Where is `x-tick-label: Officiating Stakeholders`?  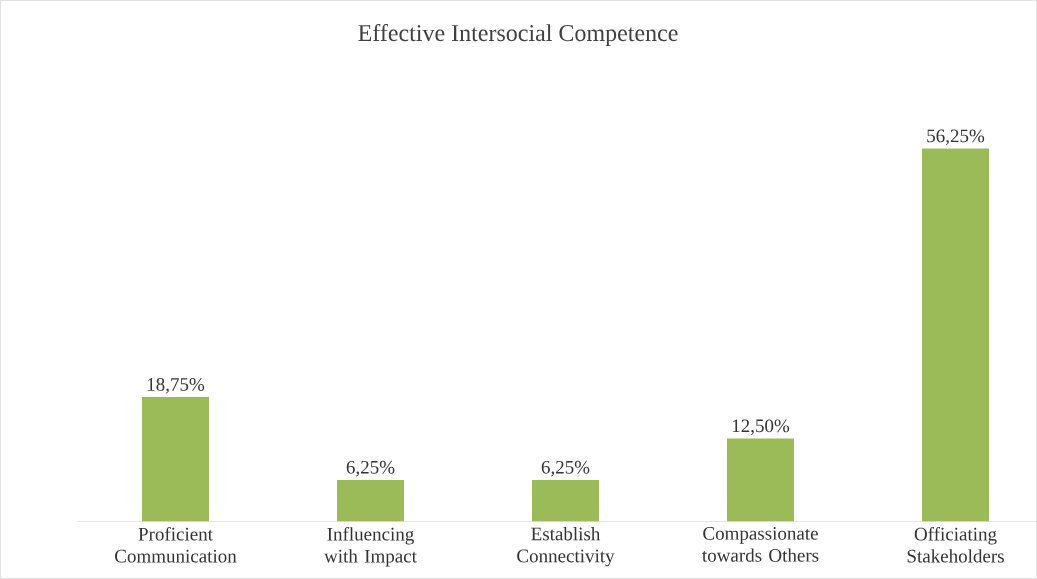
x-tick-label: Officiating Stakeholders is located at coordinates (955, 545).